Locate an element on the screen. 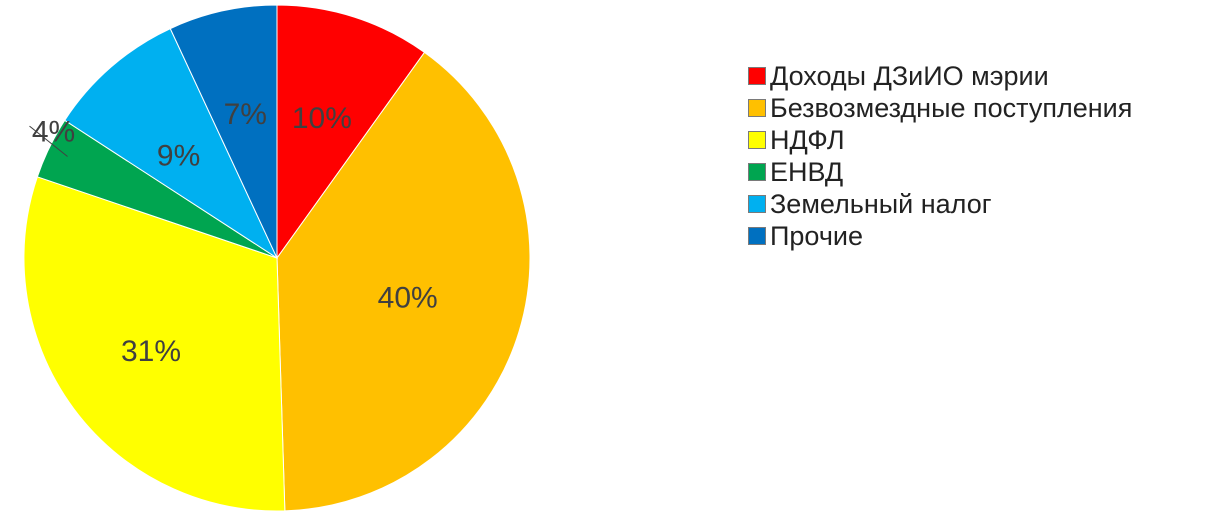  legend-label: НДФЛ is located at coordinates (807, 139).